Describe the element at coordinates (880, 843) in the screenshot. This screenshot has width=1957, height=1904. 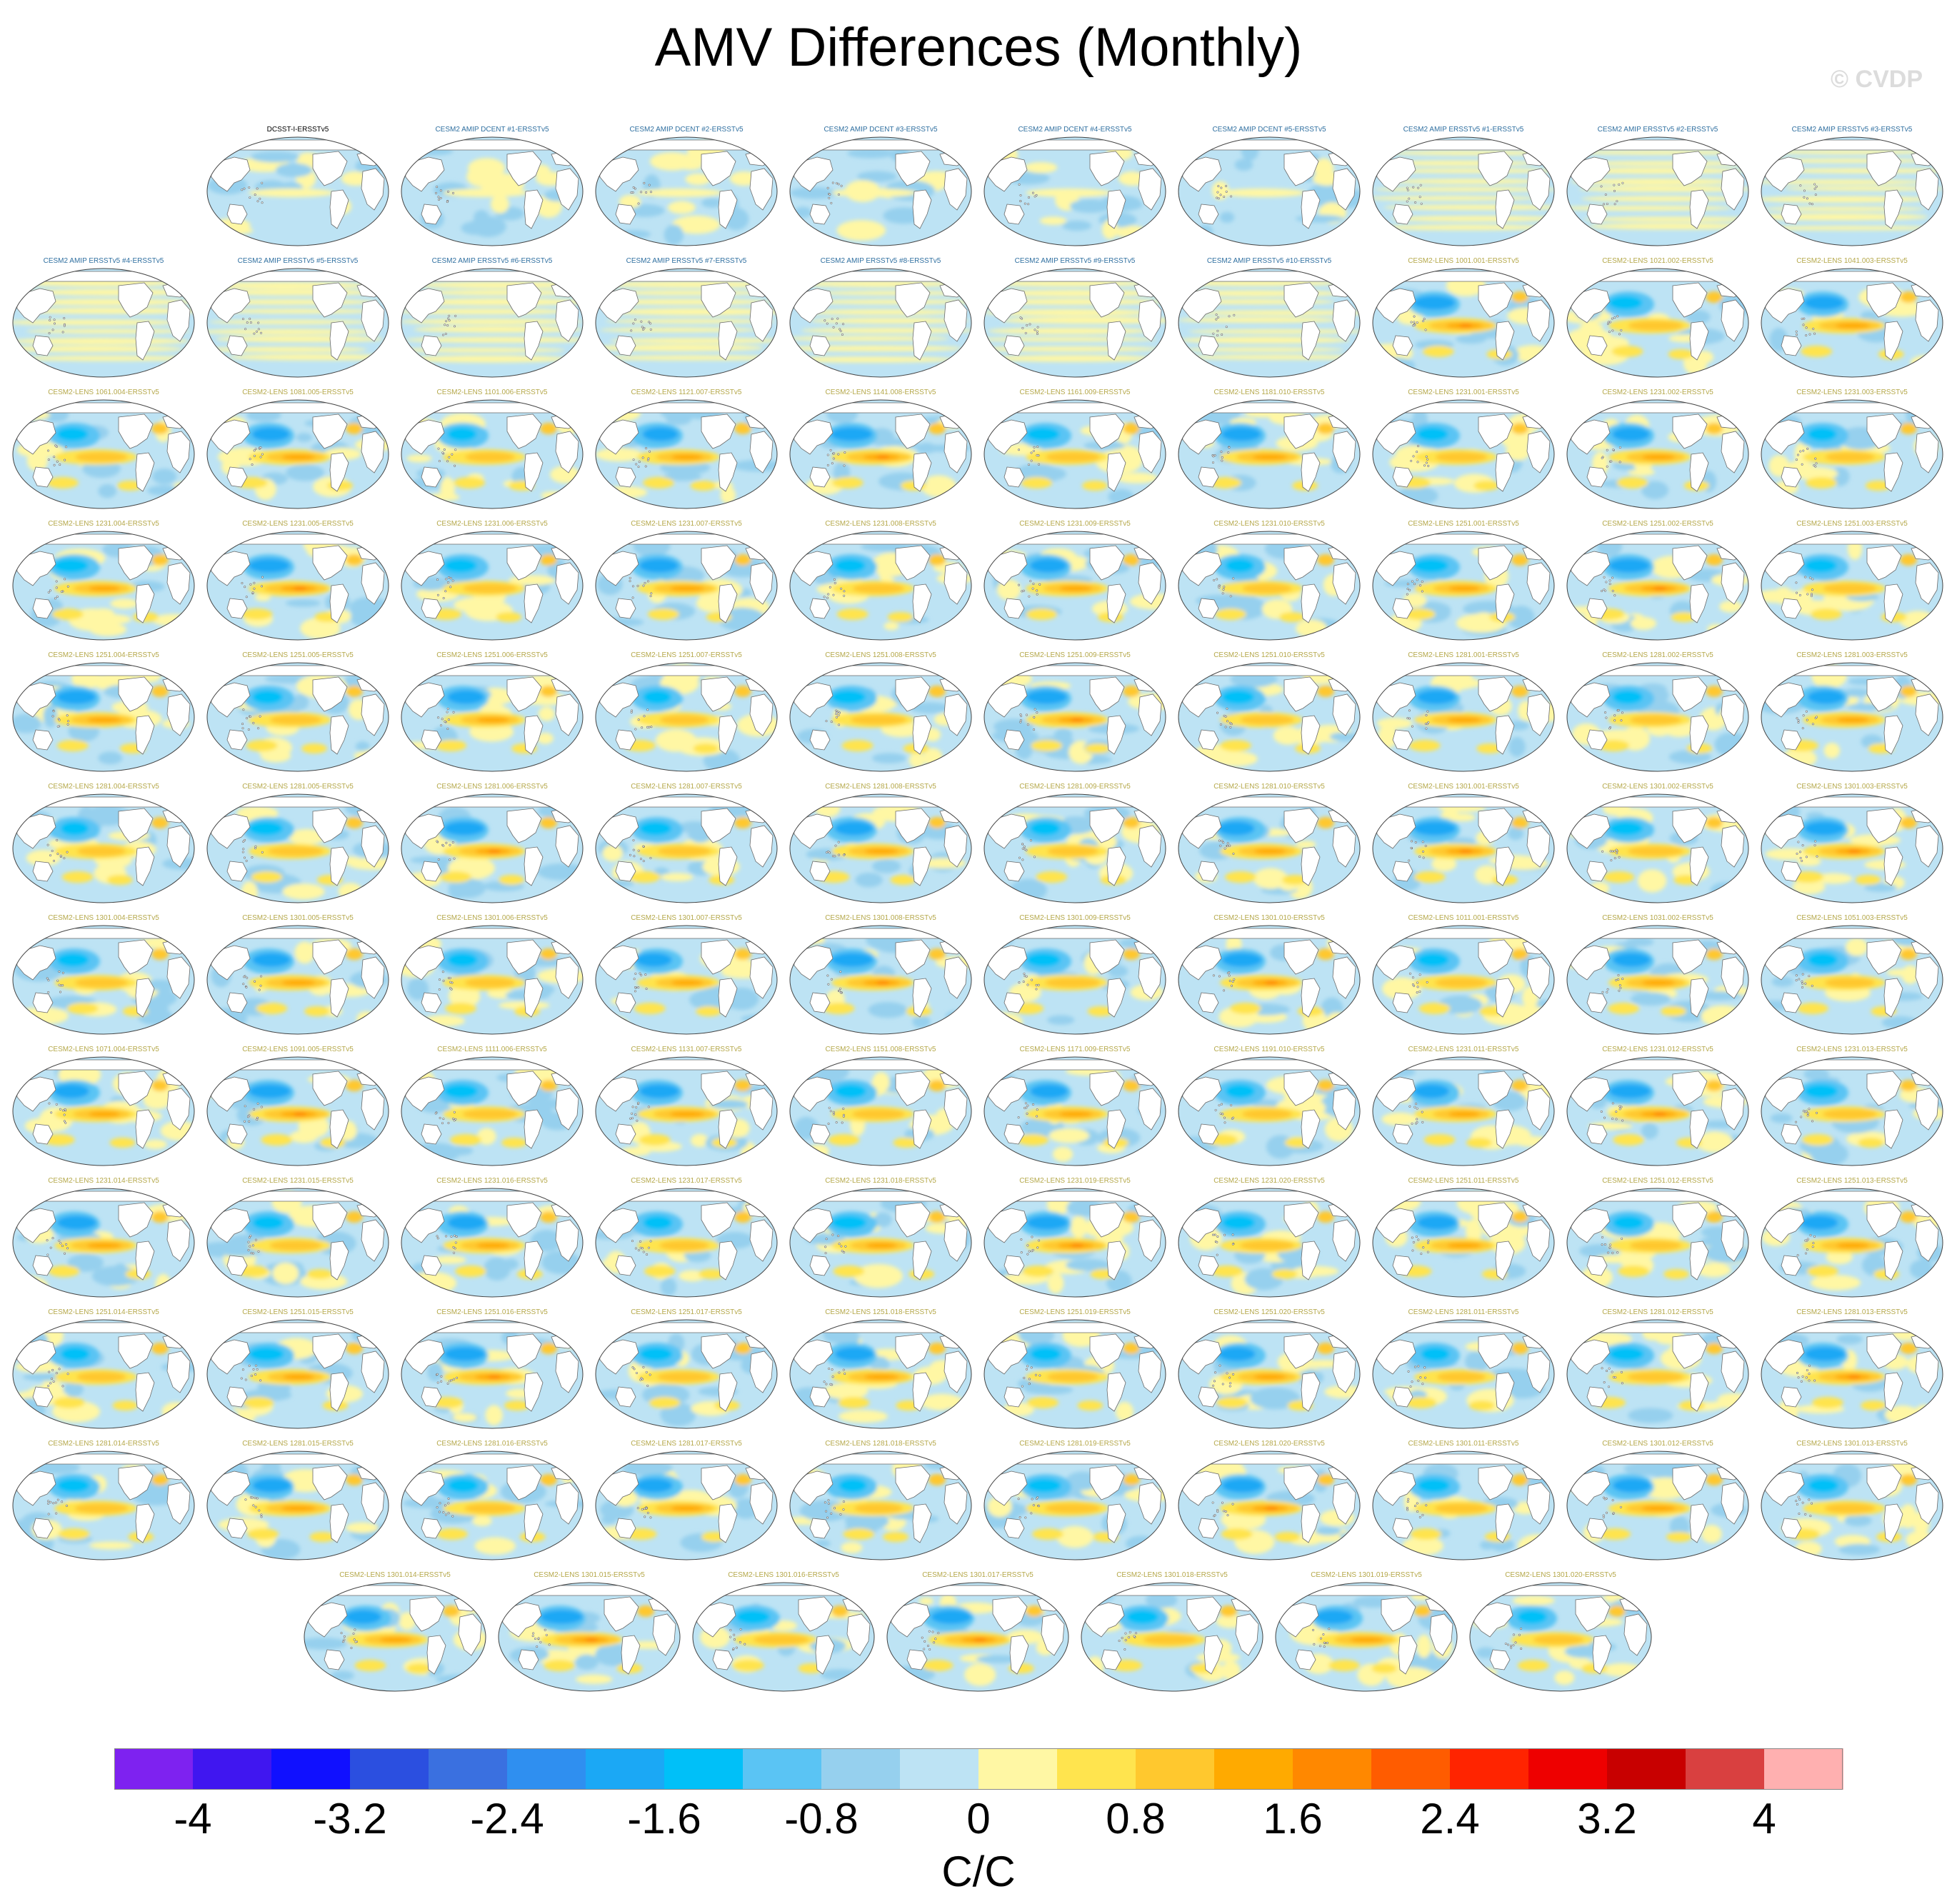
I see `map-panel: CESM2-LENS 1281.008-ERSSTv5` at that location.